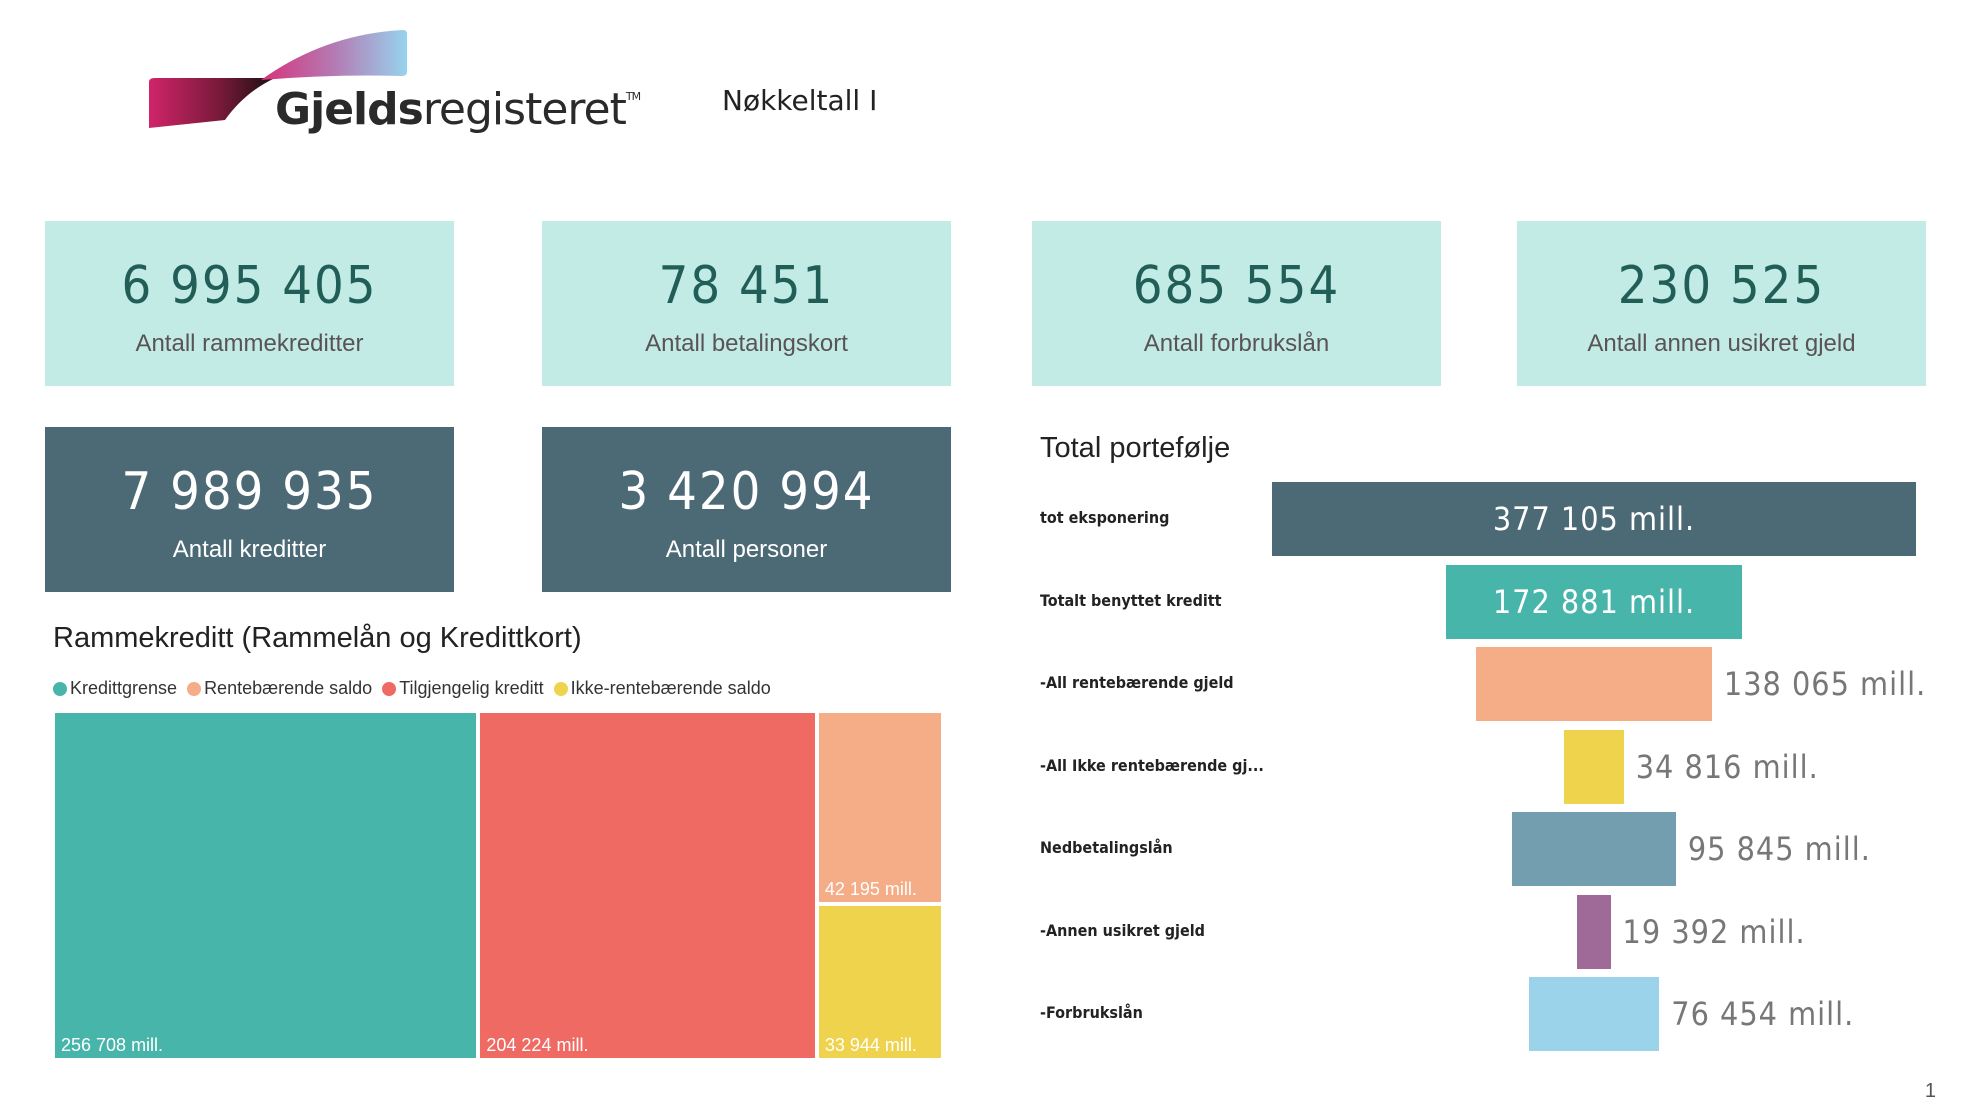 The width and height of the screenshot is (1962, 1111). I want to click on kpi-card-annen-usikret-gjeld: 230 525 Antall annen usikret gjeld, so click(1721, 303).